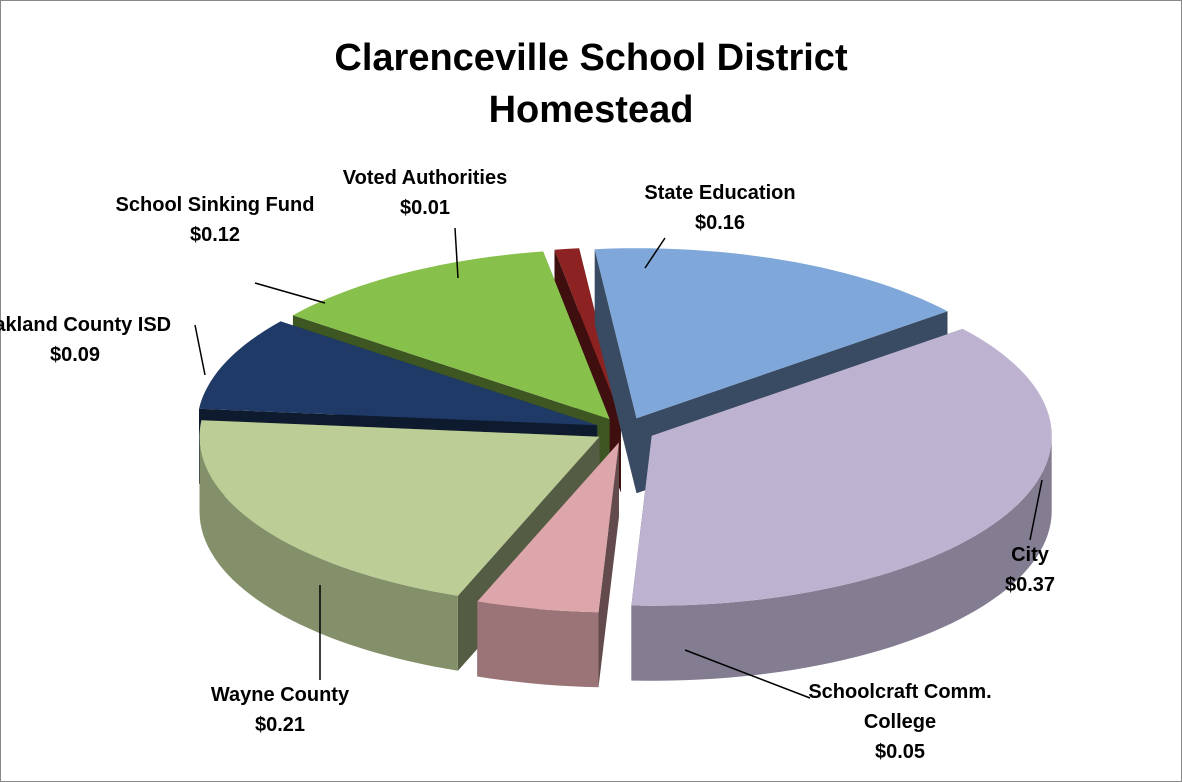  Describe the element at coordinates (720, 193) in the screenshot. I see `slice-label: State Education` at that location.